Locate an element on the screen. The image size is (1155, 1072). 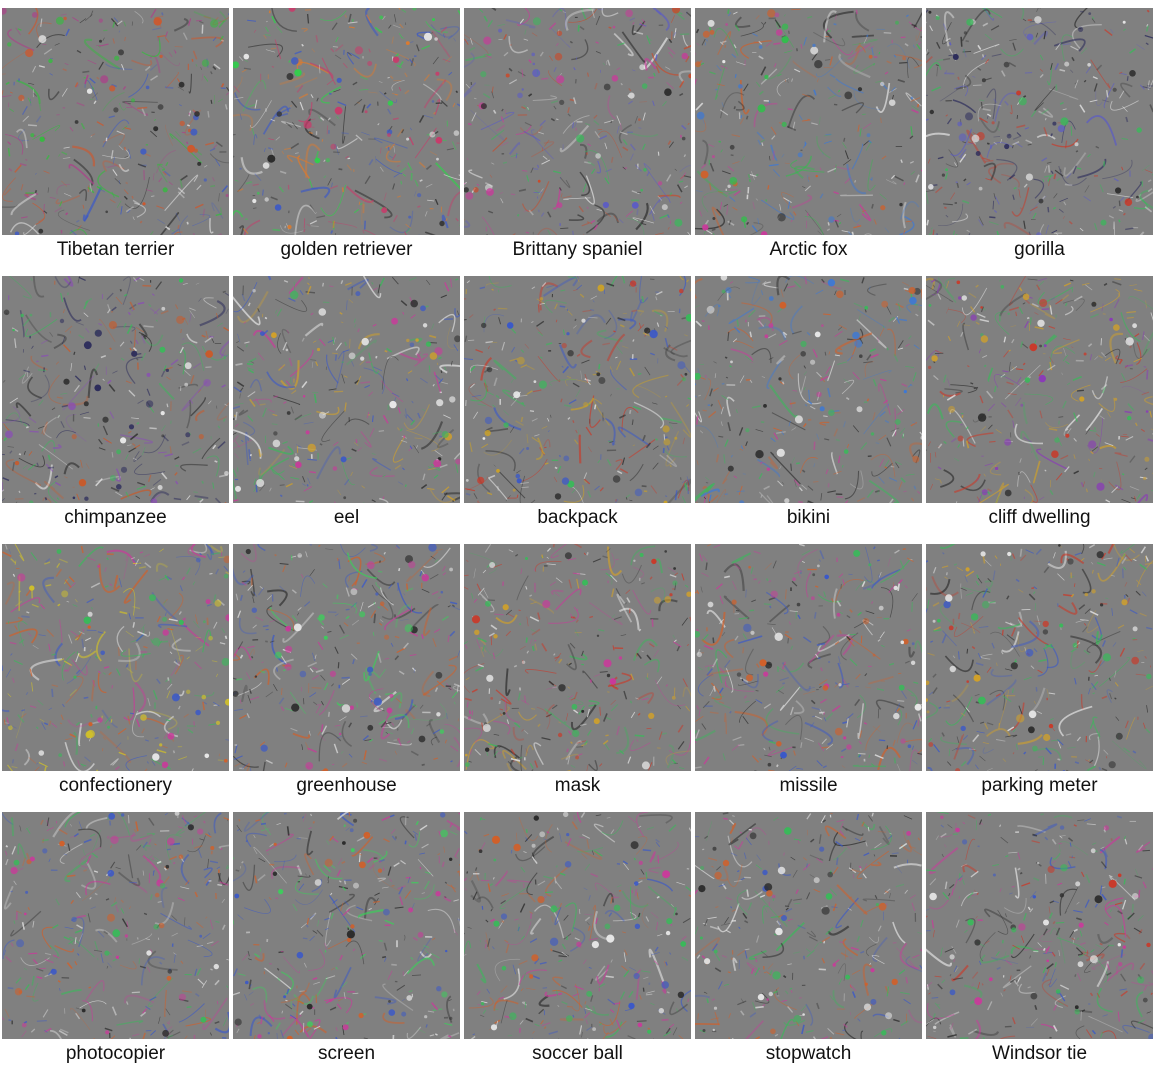
class-cell: Arctic fox is located at coordinates (808, 138).